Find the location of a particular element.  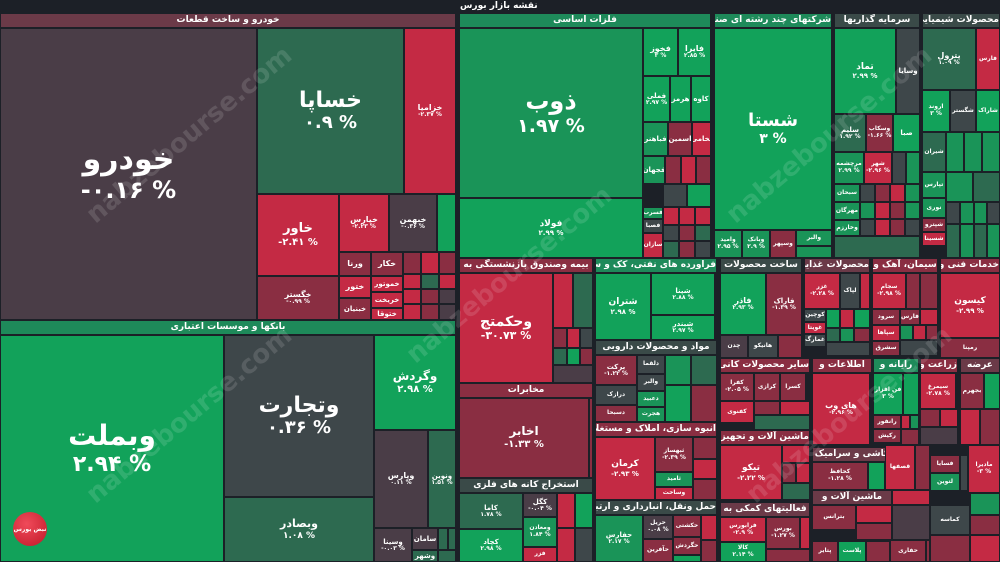

stock-tile: سیمرغ -۲.۷۸ % is located at coordinates (938, 391).